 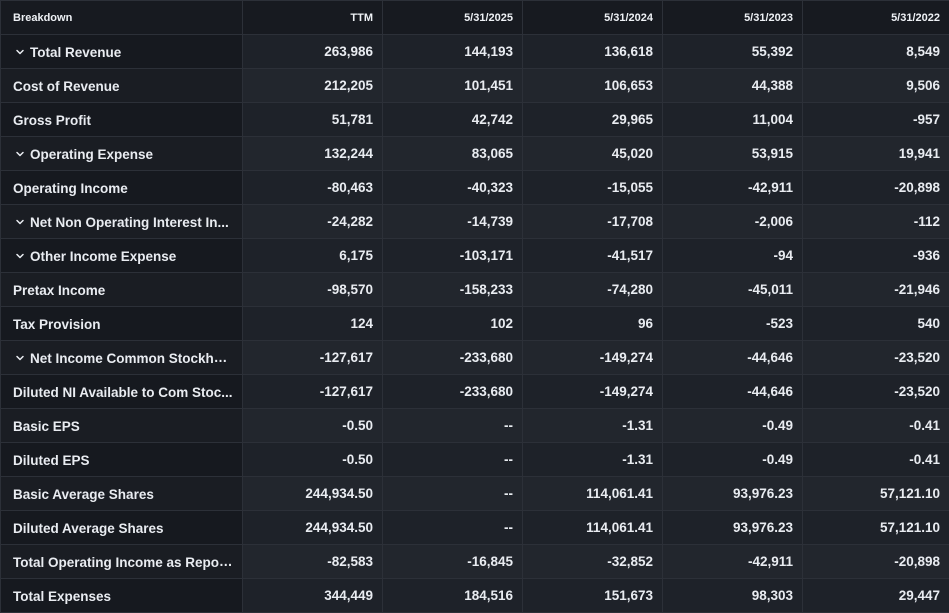 What do you see at coordinates (51, 459) in the screenshot?
I see `row-label: Diluted EPS` at bounding box center [51, 459].